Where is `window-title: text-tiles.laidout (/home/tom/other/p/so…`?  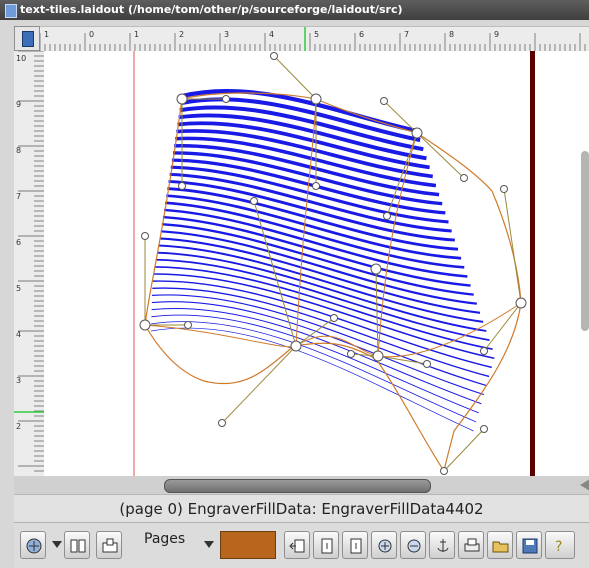
window-title: text-tiles.laidout (/home/tom/other/p/so… is located at coordinates (211, 9).